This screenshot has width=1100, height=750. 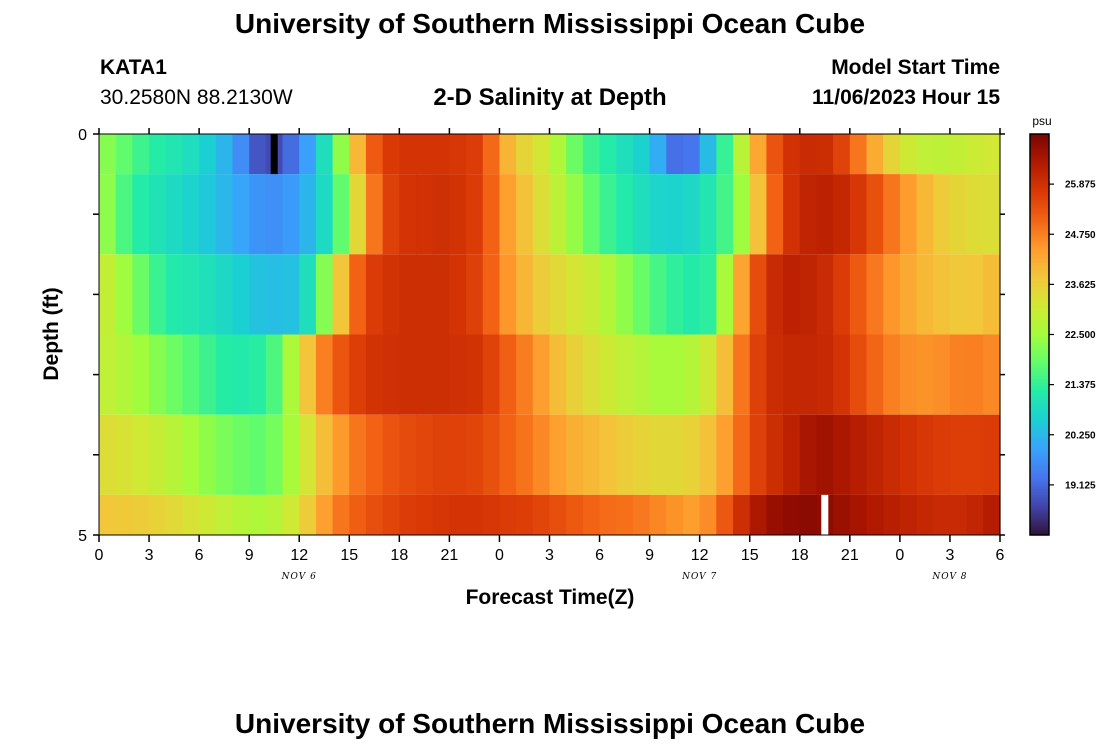 I want to click on x-tick-label: 9, so click(x=649, y=555).